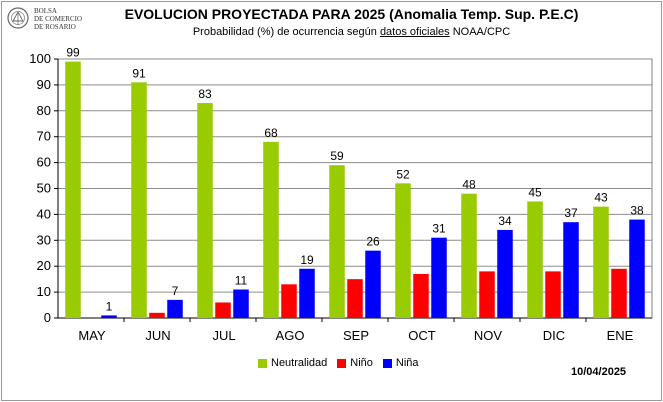 This screenshot has width=663, height=402. Describe the element at coordinates (44, 291) in the screenshot. I see `y-tick-label: 10` at that location.